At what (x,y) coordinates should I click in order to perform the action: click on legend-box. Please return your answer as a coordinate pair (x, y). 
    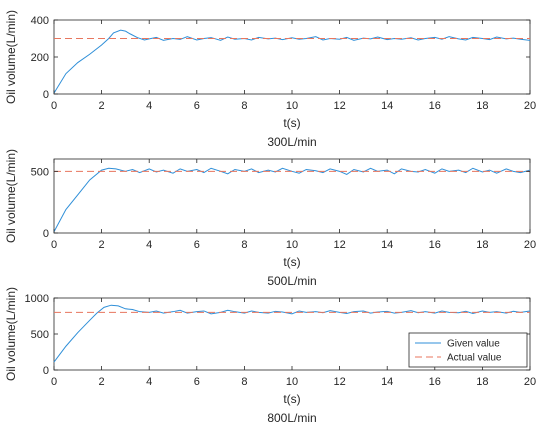
    Looking at the image, I should click on (468, 350).